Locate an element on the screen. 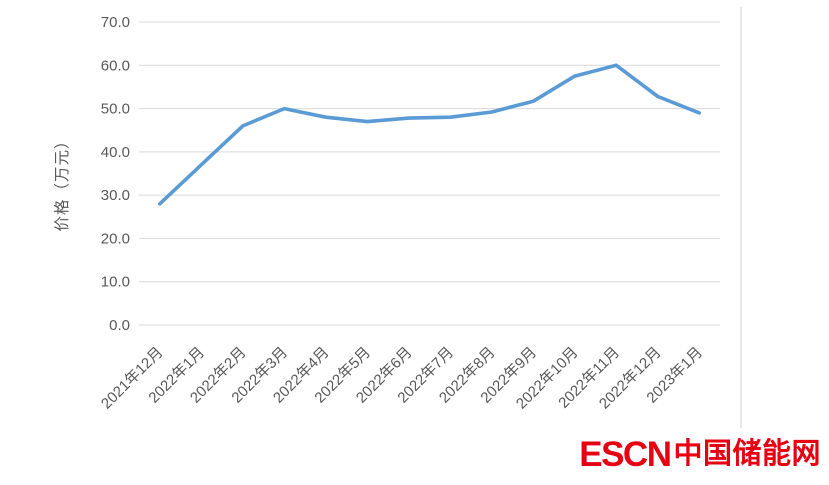 The image size is (829, 485). y-tick-label: 50.0 is located at coordinates (115, 109).